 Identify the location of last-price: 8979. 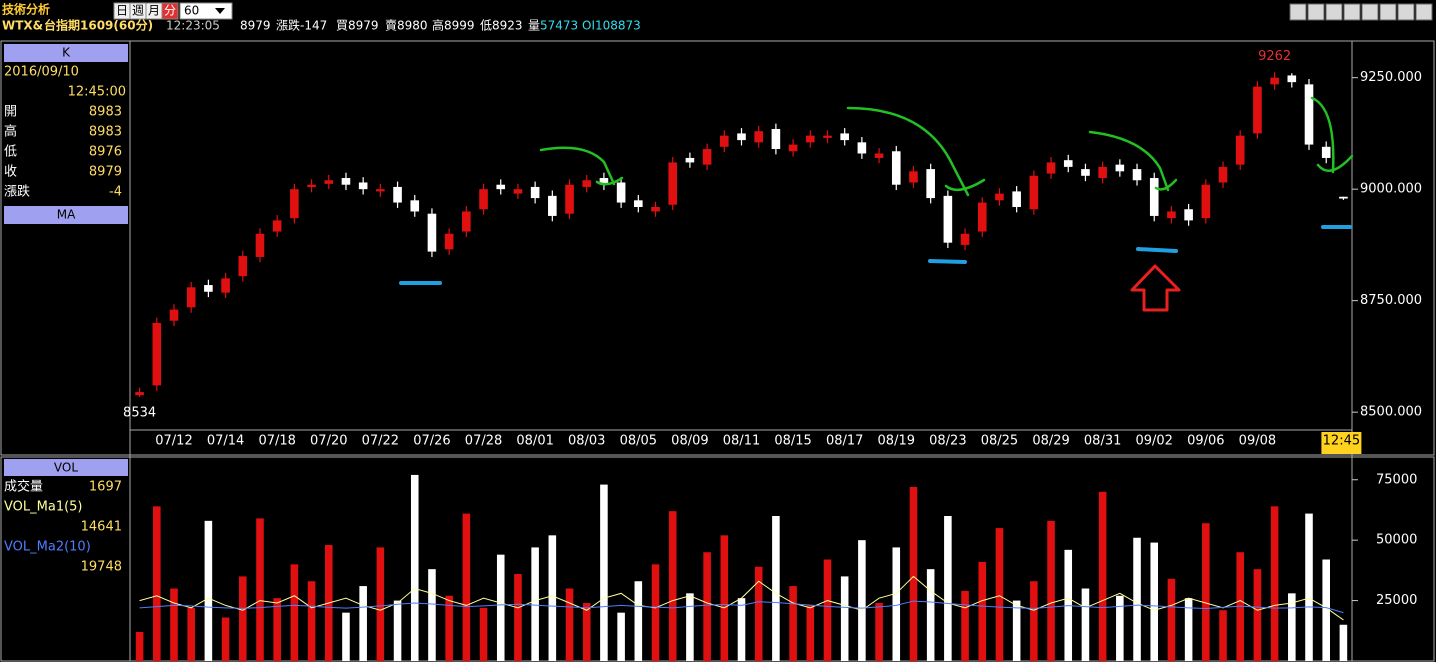
(255, 26).